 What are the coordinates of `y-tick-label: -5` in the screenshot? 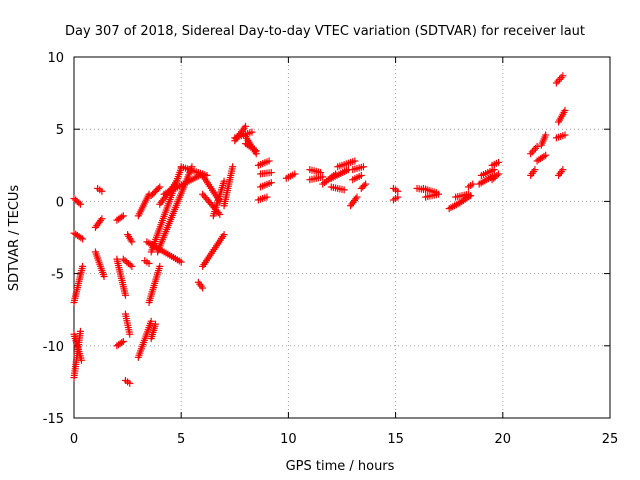 It's located at (57, 275).